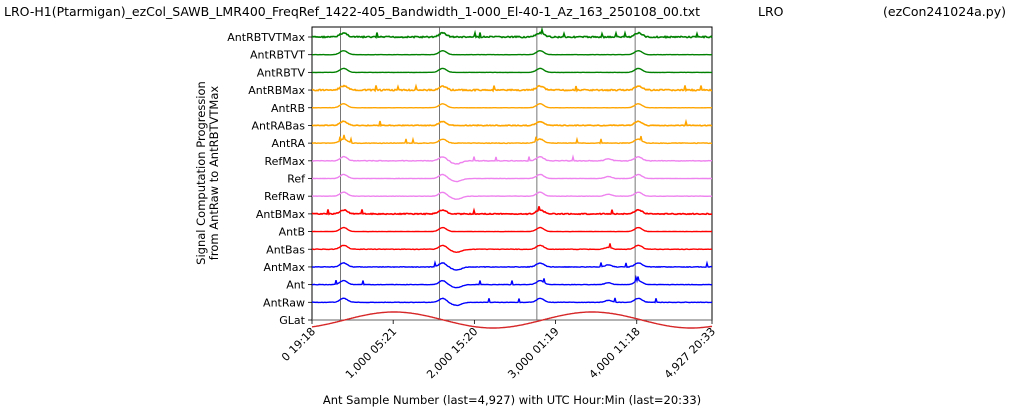 This screenshot has width=1024, height=414. Describe the element at coordinates (214, 173) in the screenshot. I see `y-axis-label-line2: from AntRaw to AntRBTVTMax` at that location.